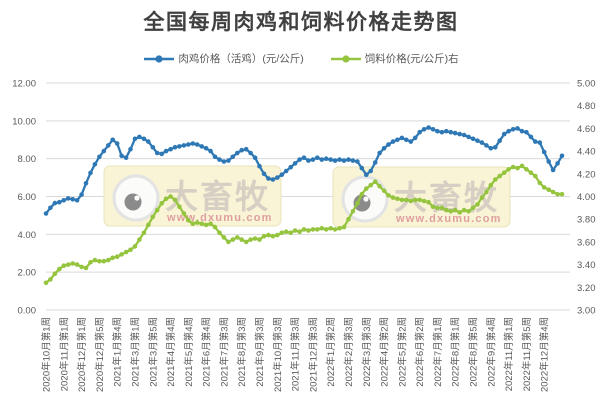 The height and width of the screenshot is (416, 602). Describe the element at coordinates (133, 202) in the screenshot. I see `watermark-logo-eye-icon` at that location.